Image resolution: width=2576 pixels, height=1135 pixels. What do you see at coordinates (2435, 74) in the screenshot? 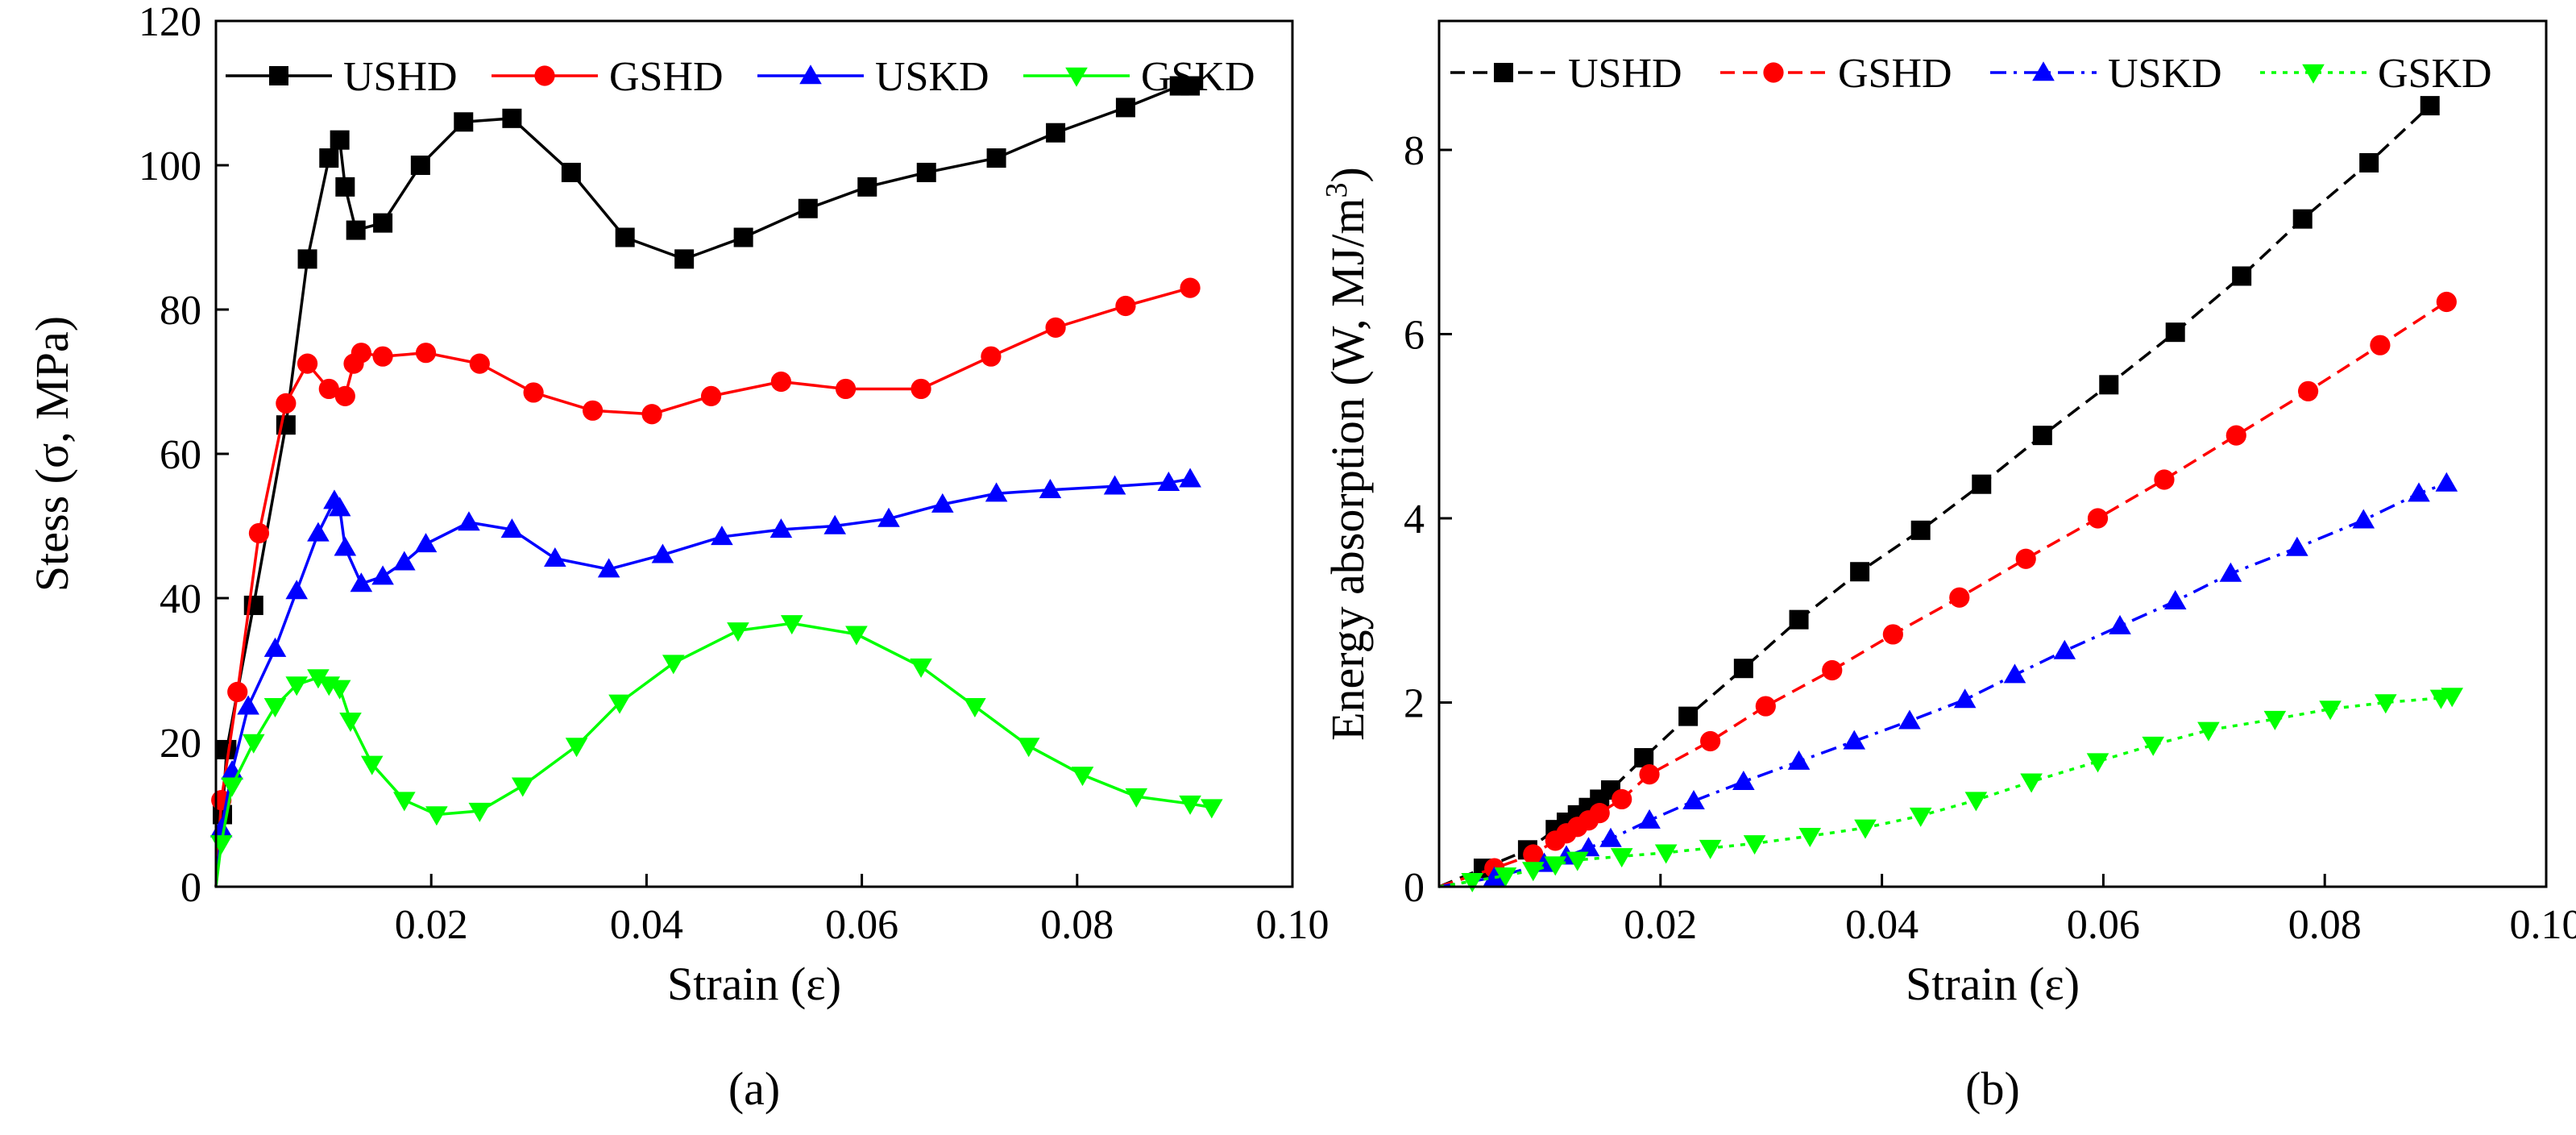
I see `legend-label: GSKD` at bounding box center [2435, 74].